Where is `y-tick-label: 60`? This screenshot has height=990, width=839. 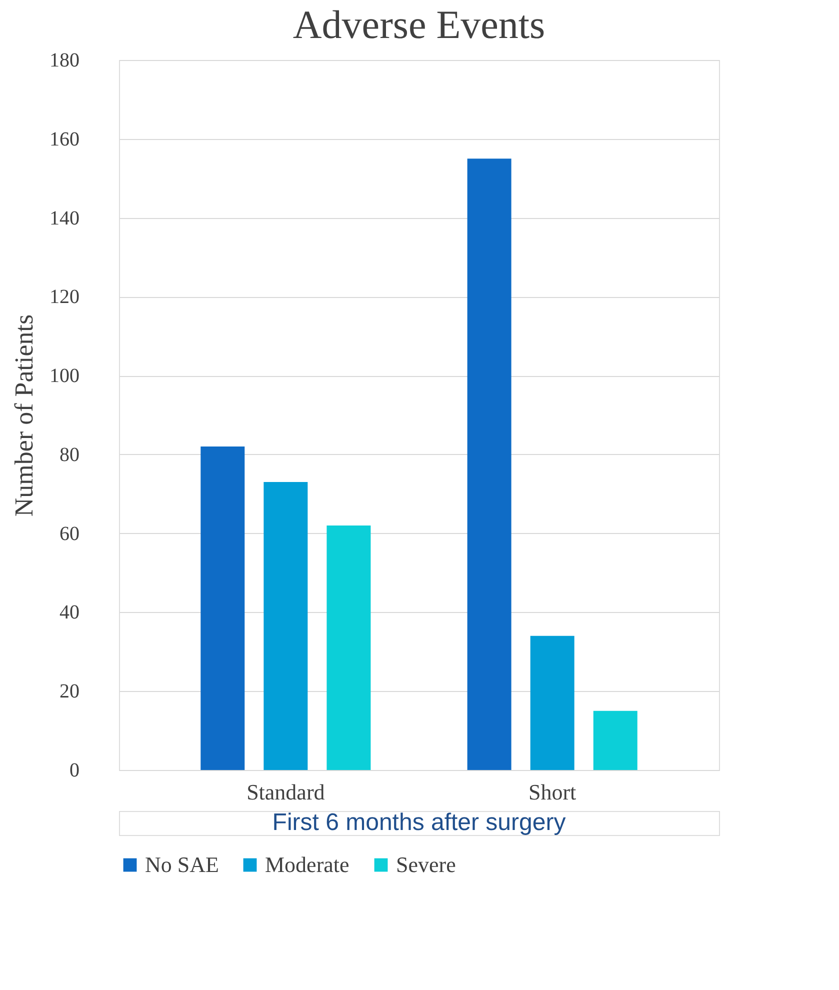
y-tick-label: 60 is located at coordinates (70, 533).